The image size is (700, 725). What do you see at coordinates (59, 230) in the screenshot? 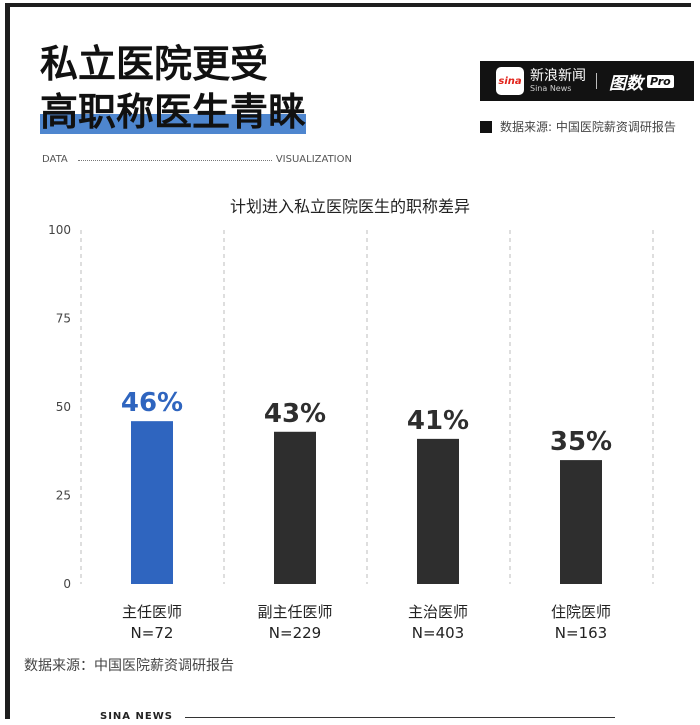
I see `y-tick-label-4: 100` at bounding box center [59, 230].